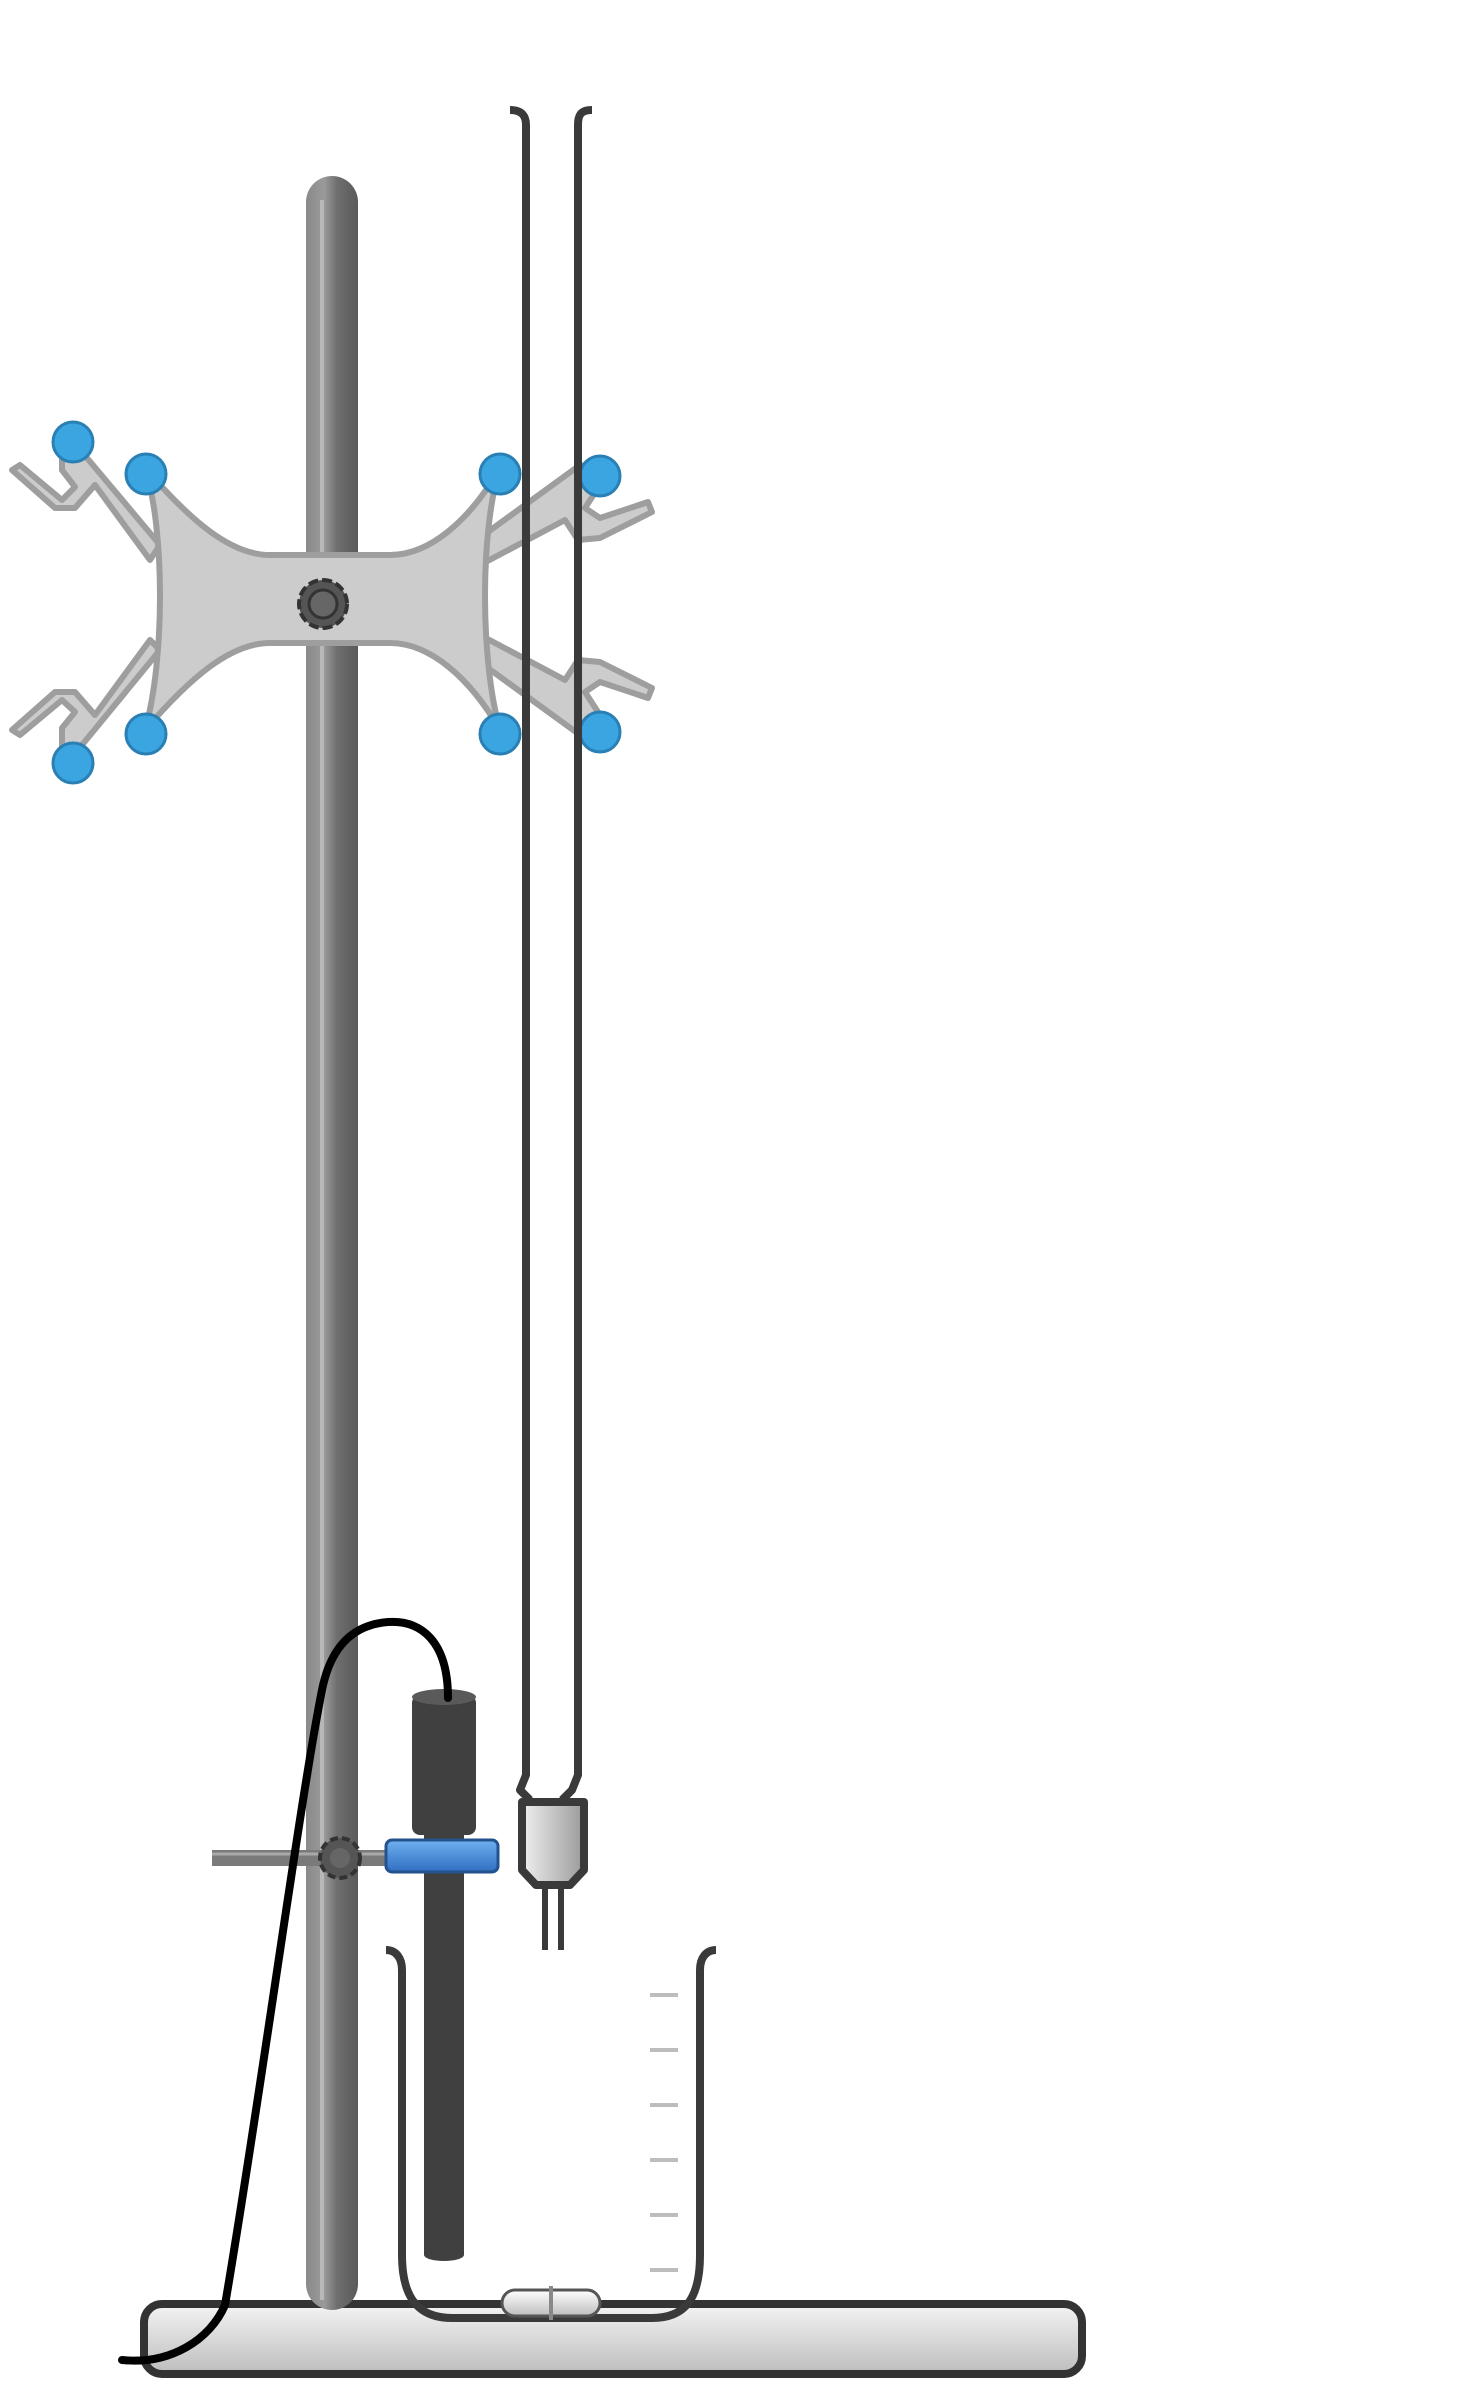 The height and width of the screenshot is (2383, 1480). I want to click on holder-knob-icon, so click(340, 1858).